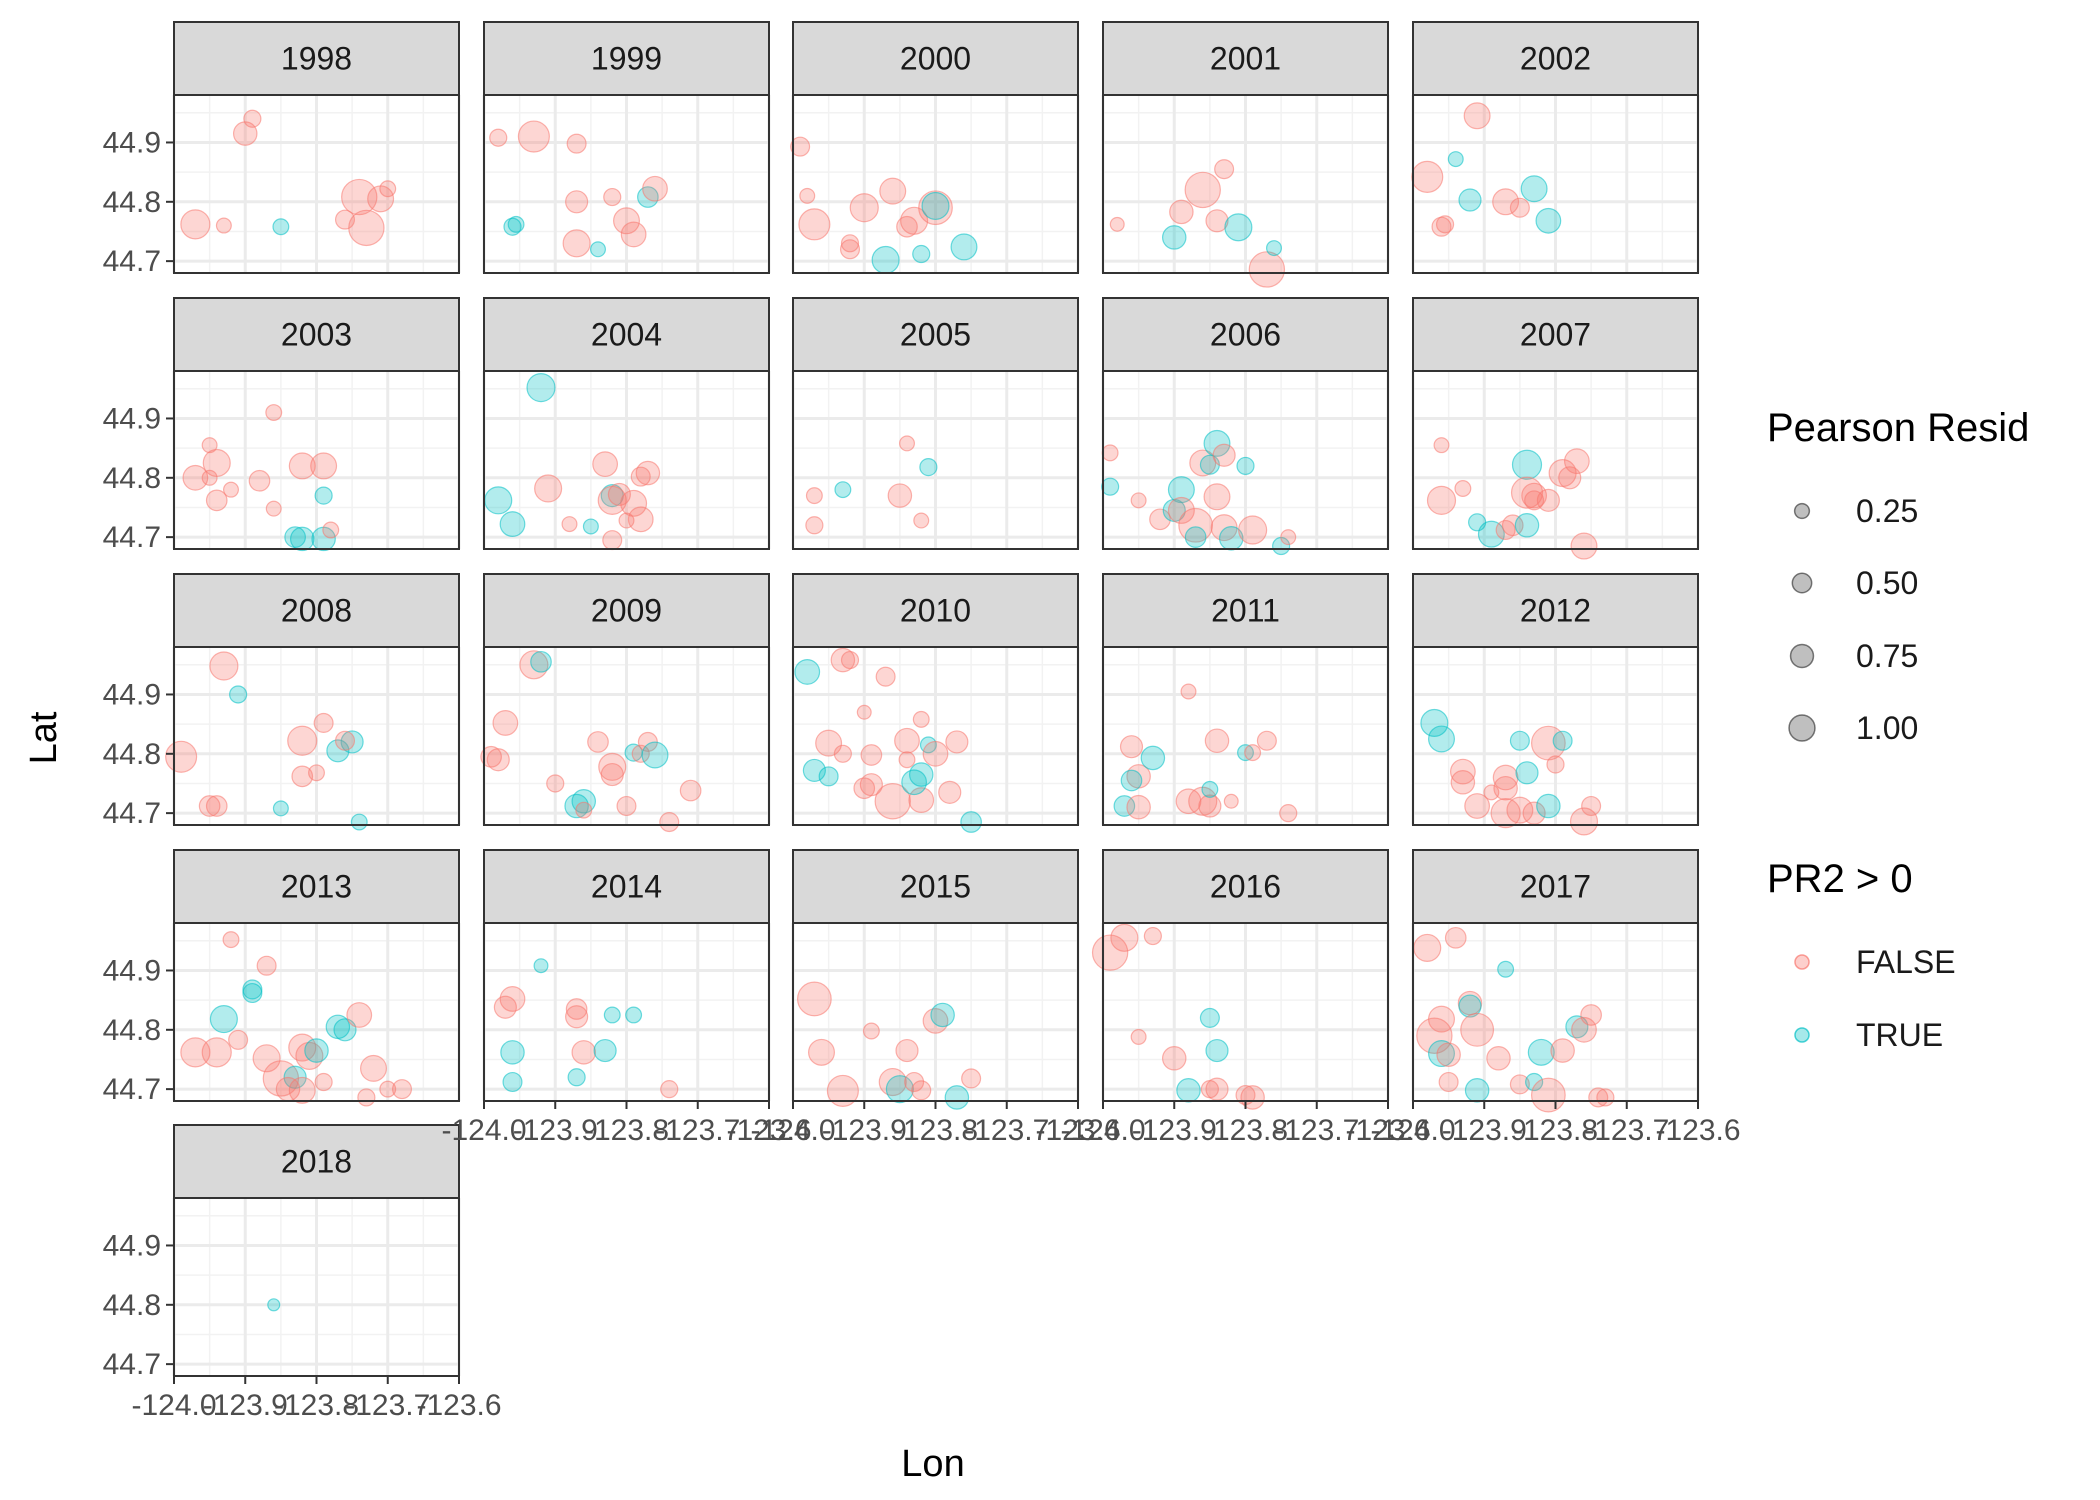  What do you see at coordinates (1555, 335) in the screenshot?
I see `facet-strip-label: 2007` at bounding box center [1555, 335].